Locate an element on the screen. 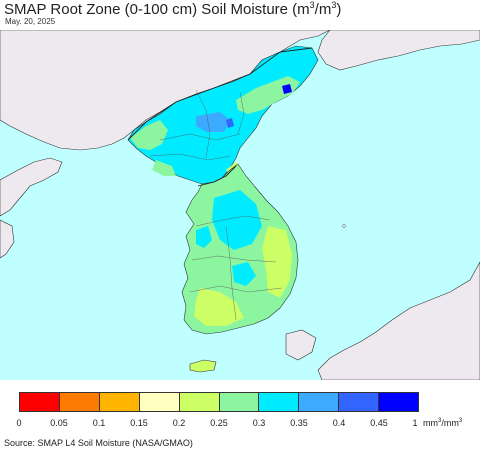 The width and height of the screenshot is (480, 452). legend-tick: 0.3 is located at coordinates (259, 423).